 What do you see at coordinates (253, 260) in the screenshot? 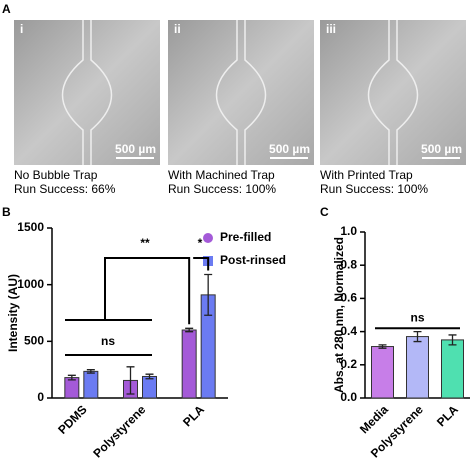
I see `legend-label: Post-rinsed` at bounding box center [253, 260].